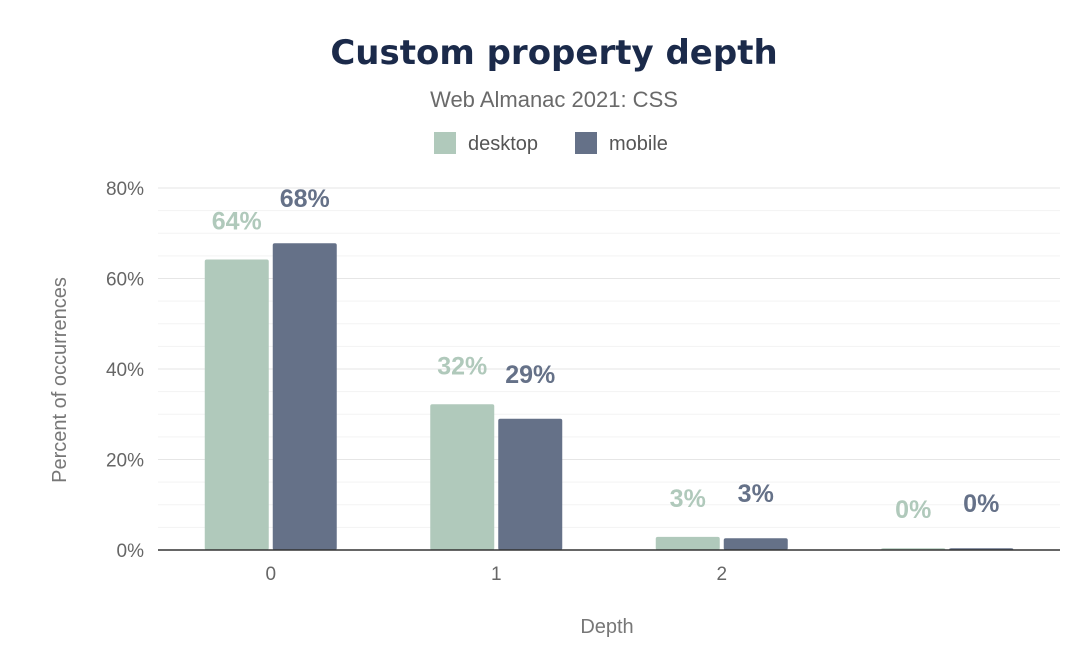 The image size is (1082, 652). I want to click on x-tick-label: 1, so click(496, 574).